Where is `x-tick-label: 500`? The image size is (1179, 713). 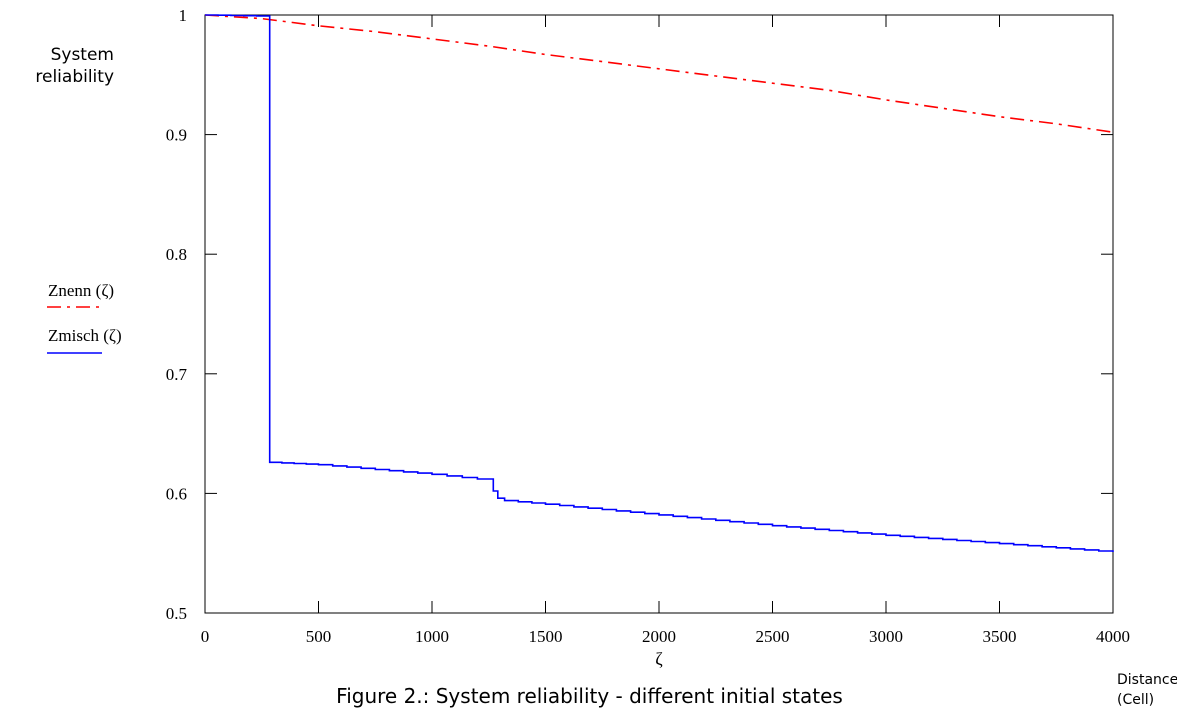
x-tick-label: 500 is located at coordinates (319, 636).